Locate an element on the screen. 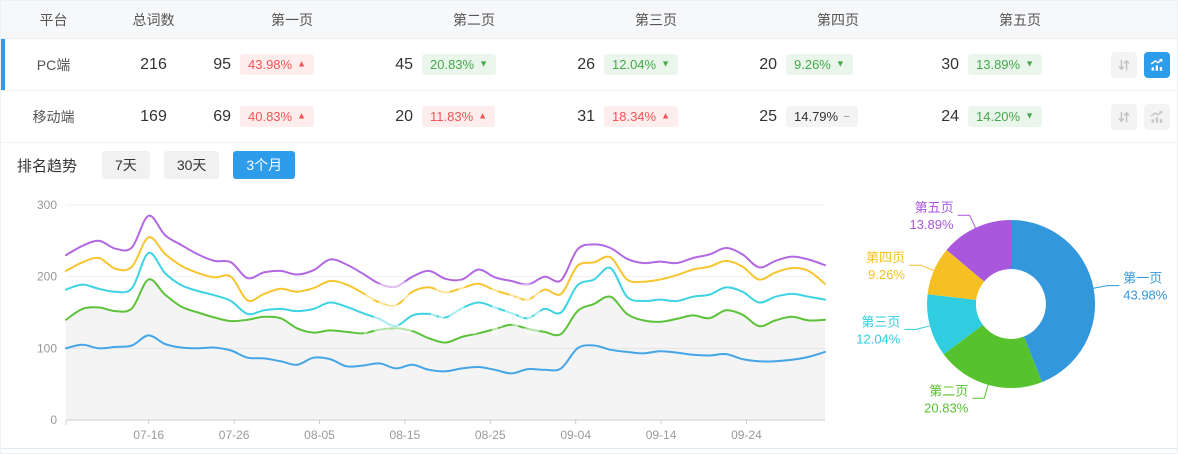  donut-slice-第三页 is located at coordinates (955, 324).